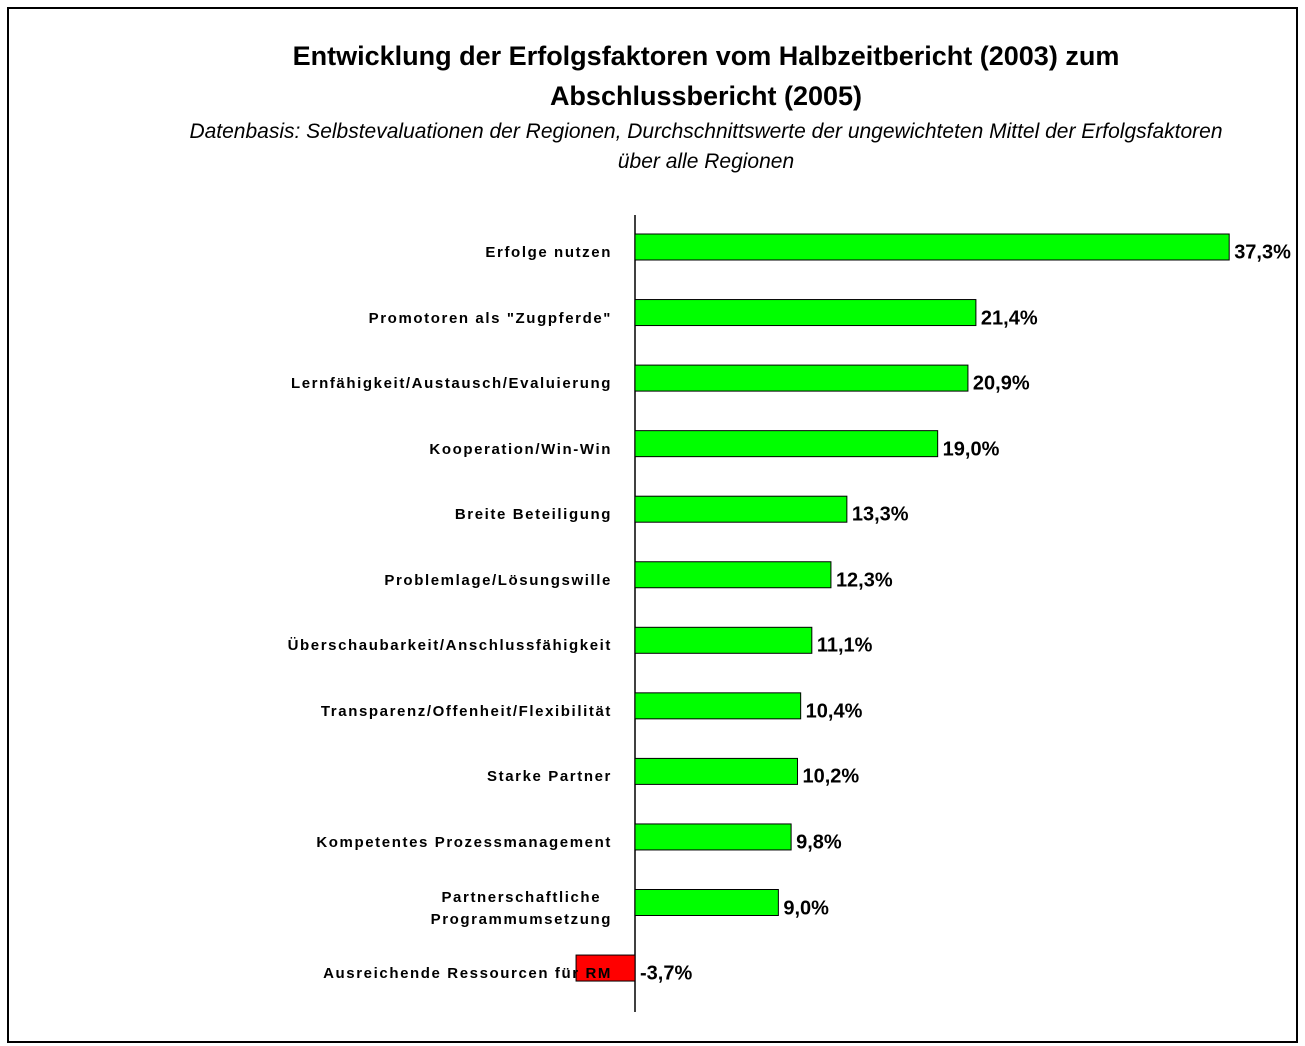  Describe the element at coordinates (467, 974) in the screenshot. I see `category-label: Ausreichende Ressourcen für RM` at that location.